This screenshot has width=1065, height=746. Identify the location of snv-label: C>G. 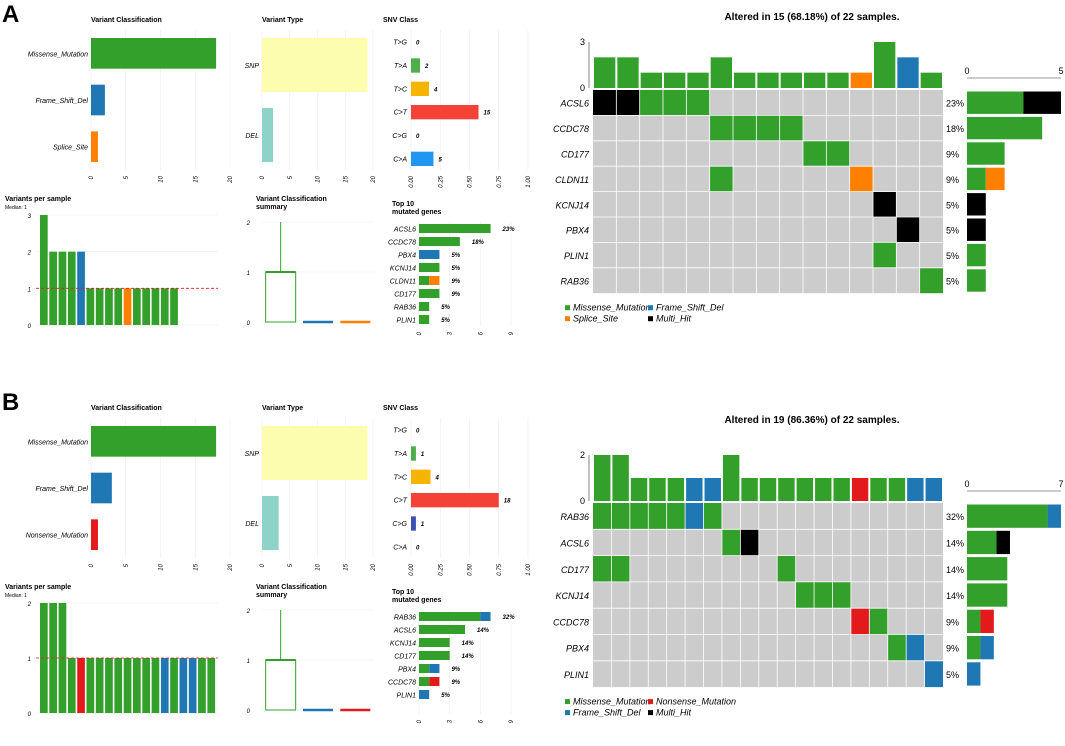
(399, 524).